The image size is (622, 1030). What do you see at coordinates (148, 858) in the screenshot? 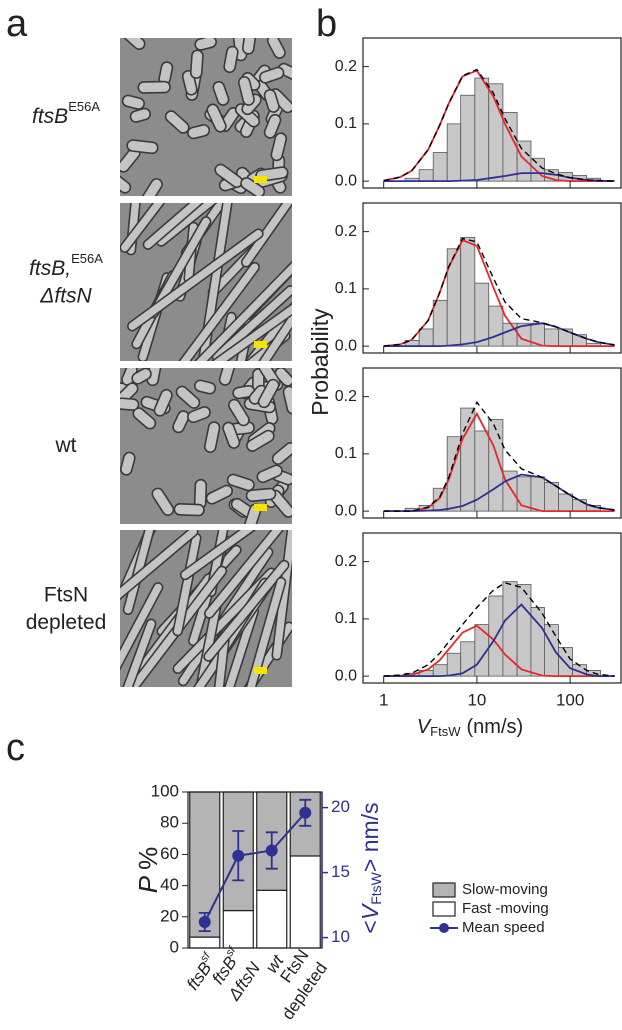
I see `y-label-unit: %` at bounding box center [148, 858].